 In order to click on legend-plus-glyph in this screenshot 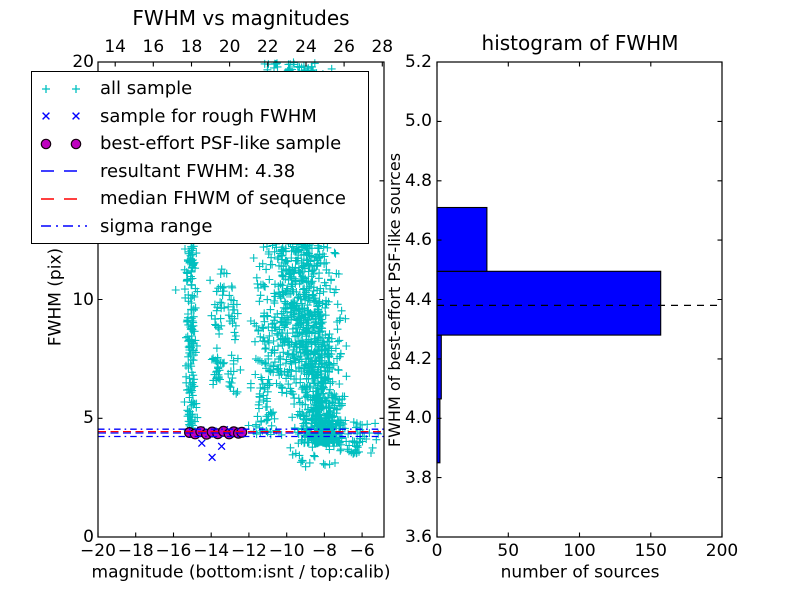, I will do `click(61, 88)`.